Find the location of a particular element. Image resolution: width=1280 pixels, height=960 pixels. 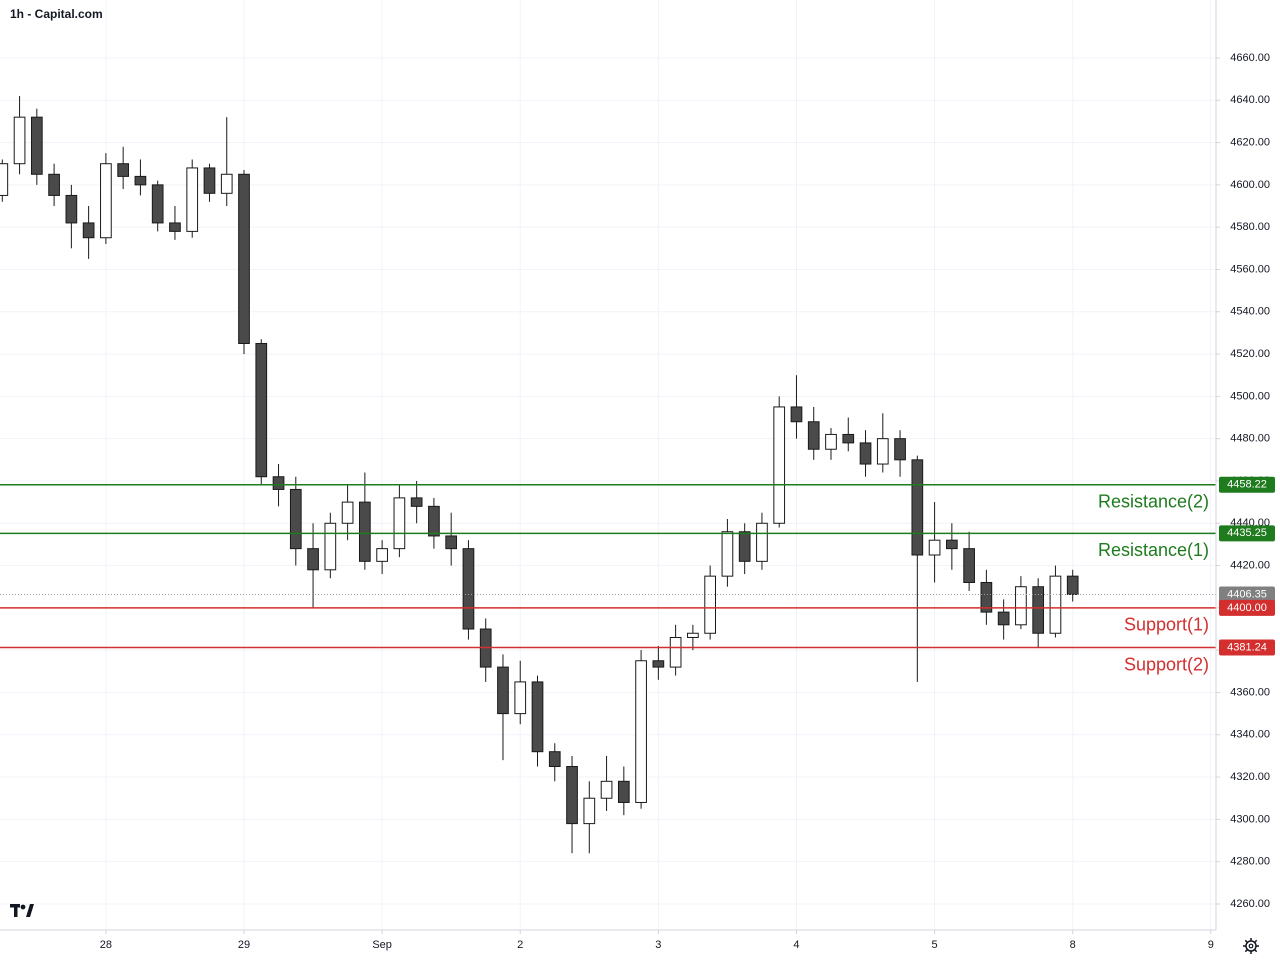

level-label: 4400.00 is located at coordinates (1247, 608).